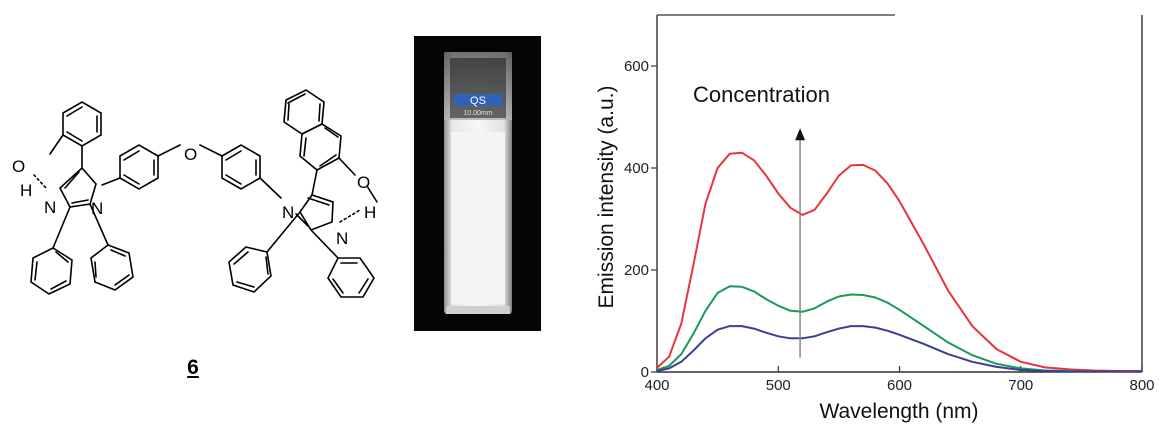  Describe the element at coordinates (50, 207) in the screenshot. I see `atom-n-left-nh: N` at that location.